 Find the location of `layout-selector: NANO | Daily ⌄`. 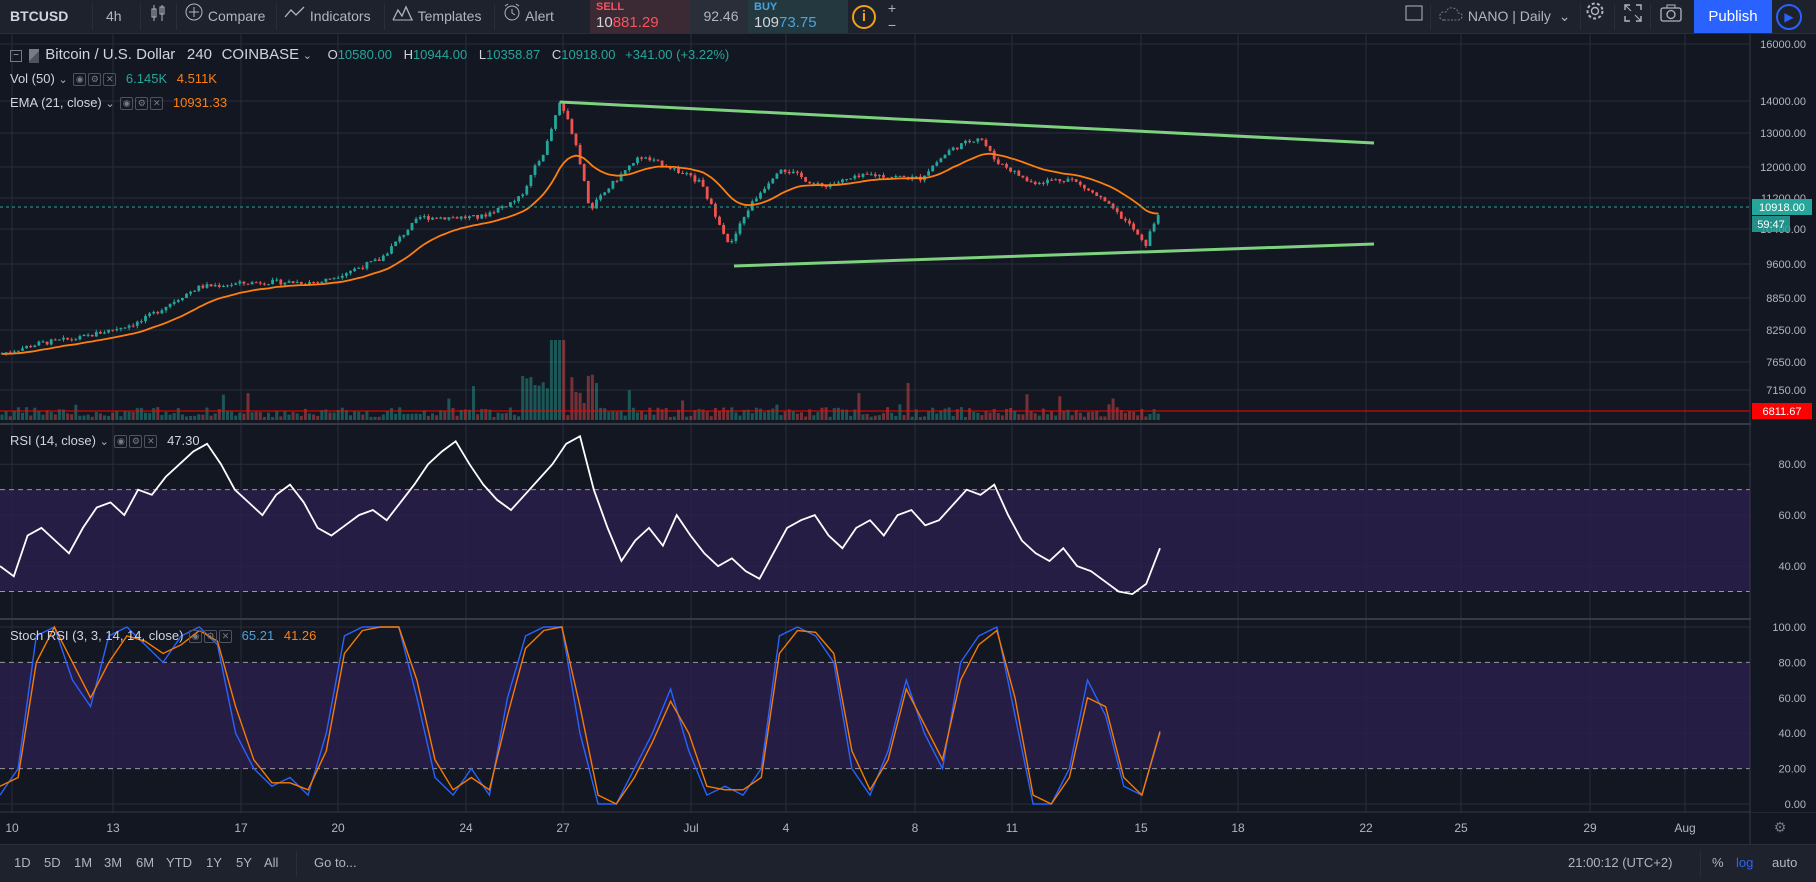

layout-selector: NANO | Daily ⌄ is located at coordinates (1504, 16).